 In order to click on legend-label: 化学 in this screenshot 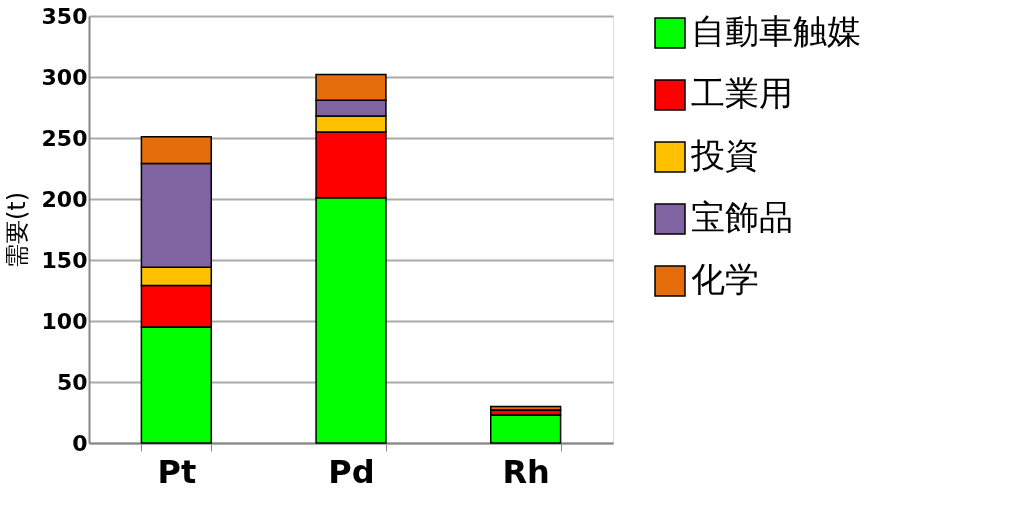, I will do `click(725, 279)`.